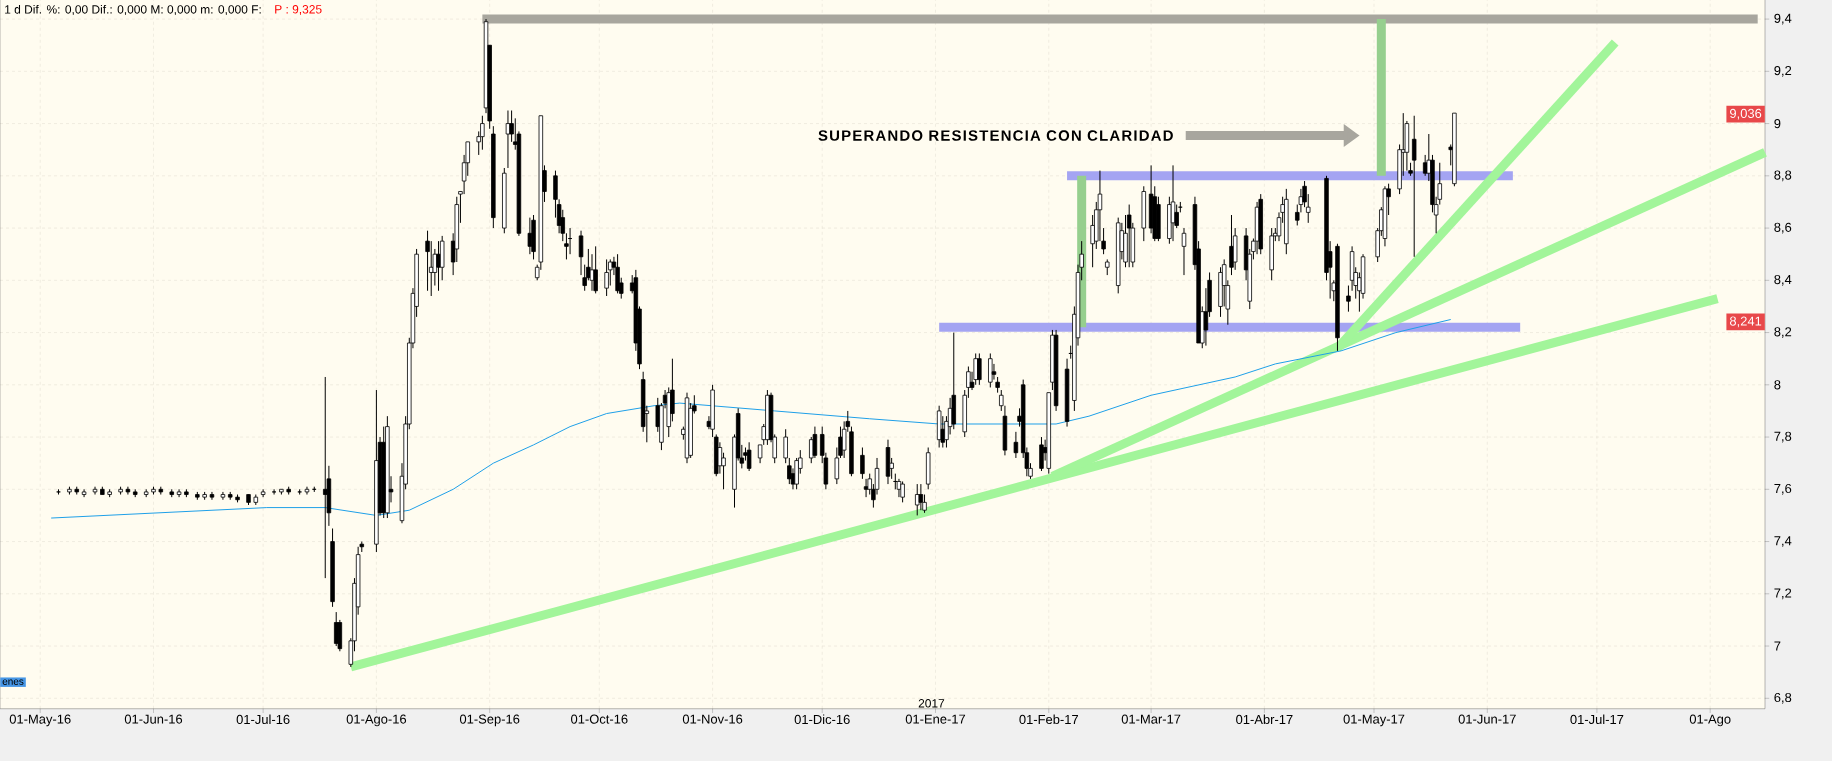 The width and height of the screenshot is (1832, 761). I want to click on x-tick-label: 01-Ago-16, so click(376, 720).